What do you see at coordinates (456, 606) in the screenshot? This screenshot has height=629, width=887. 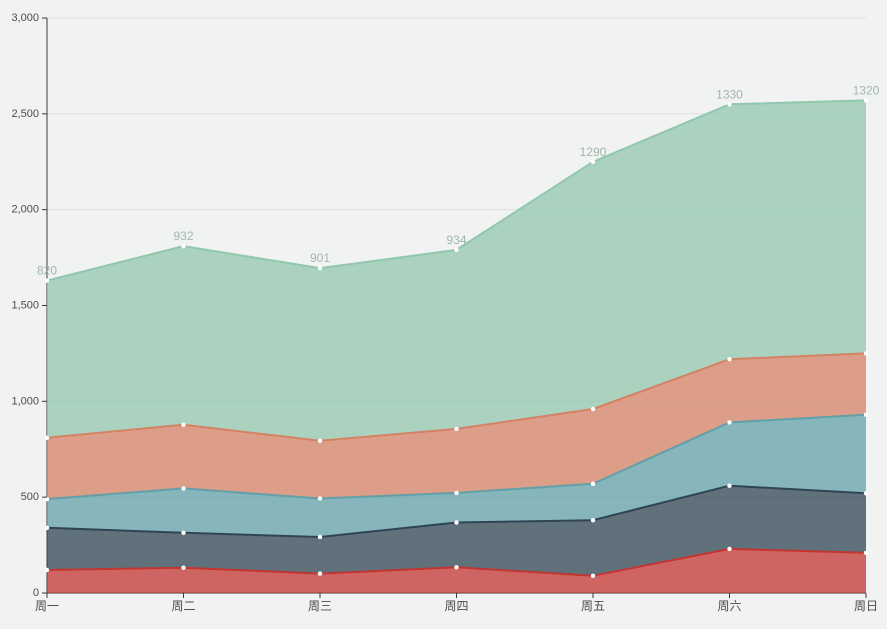 I see `x-axis-label: 周四` at bounding box center [456, 606].